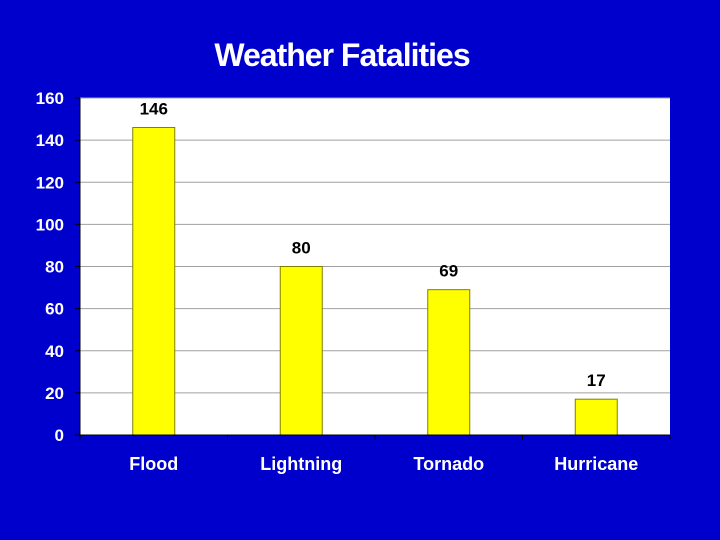 Image resolution: width=720 pixels, height=540 pixels. Describe the element at coordinates (50, 182) in the screenshot. I see `y-tick-label: 120` at that location.